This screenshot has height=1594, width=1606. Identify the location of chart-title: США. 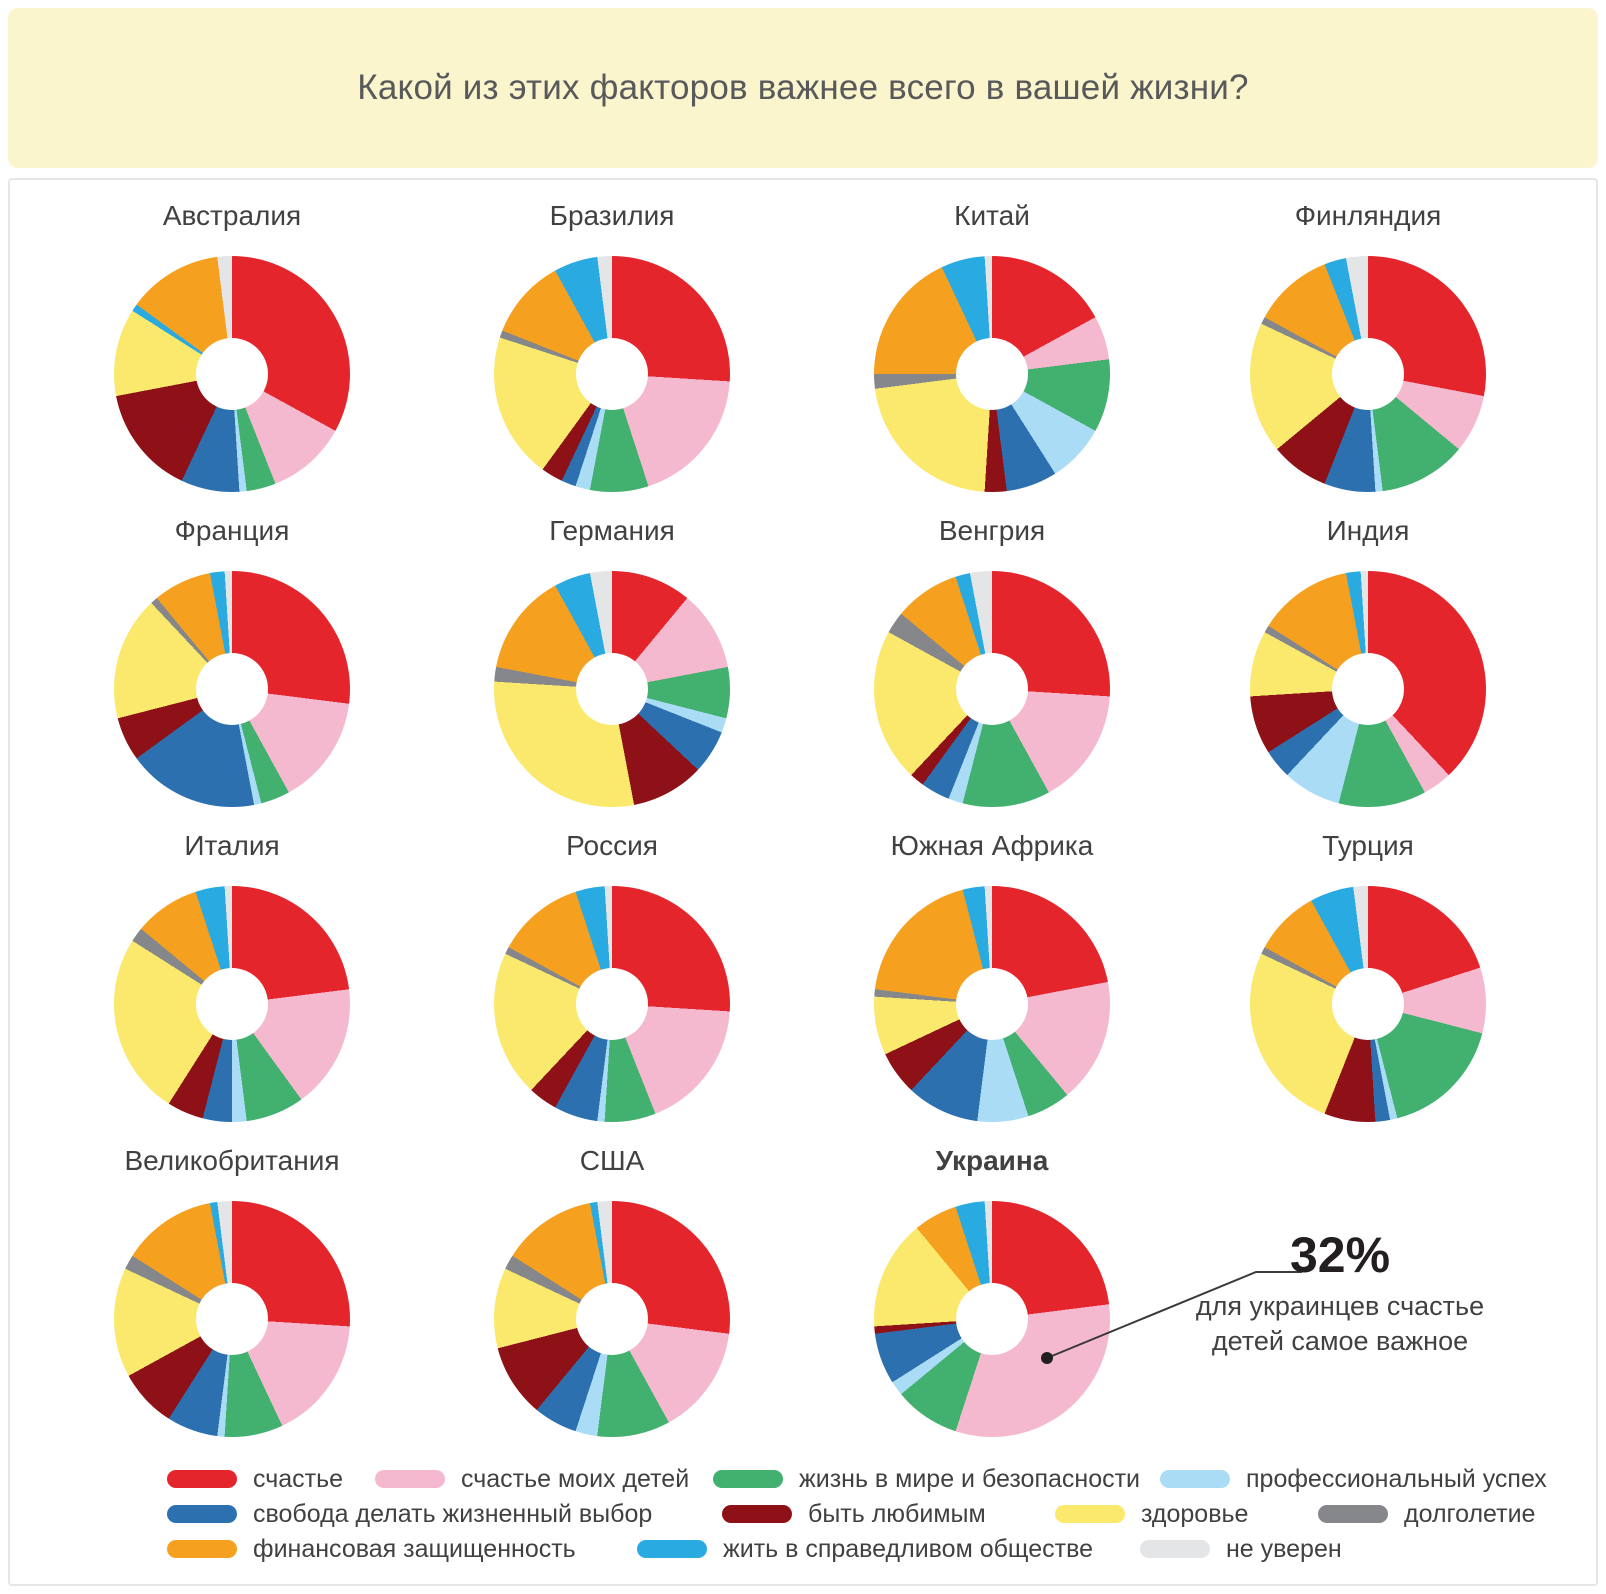
(612, 1160).